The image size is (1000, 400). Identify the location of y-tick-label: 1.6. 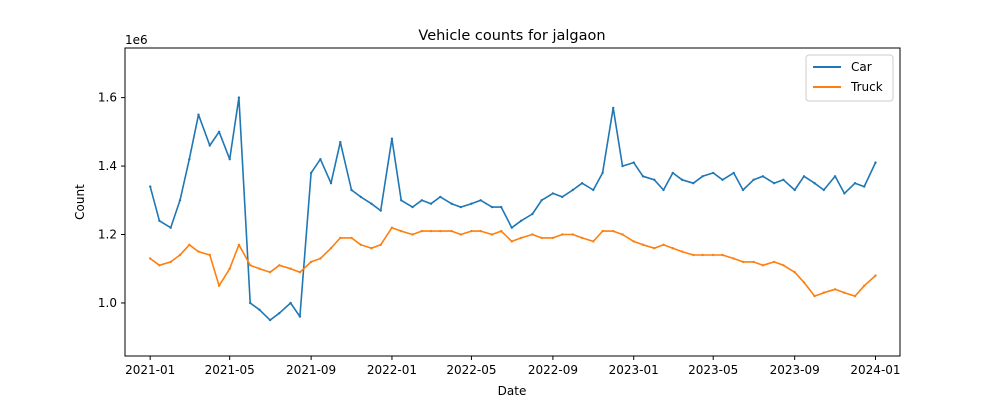
(107, 98).